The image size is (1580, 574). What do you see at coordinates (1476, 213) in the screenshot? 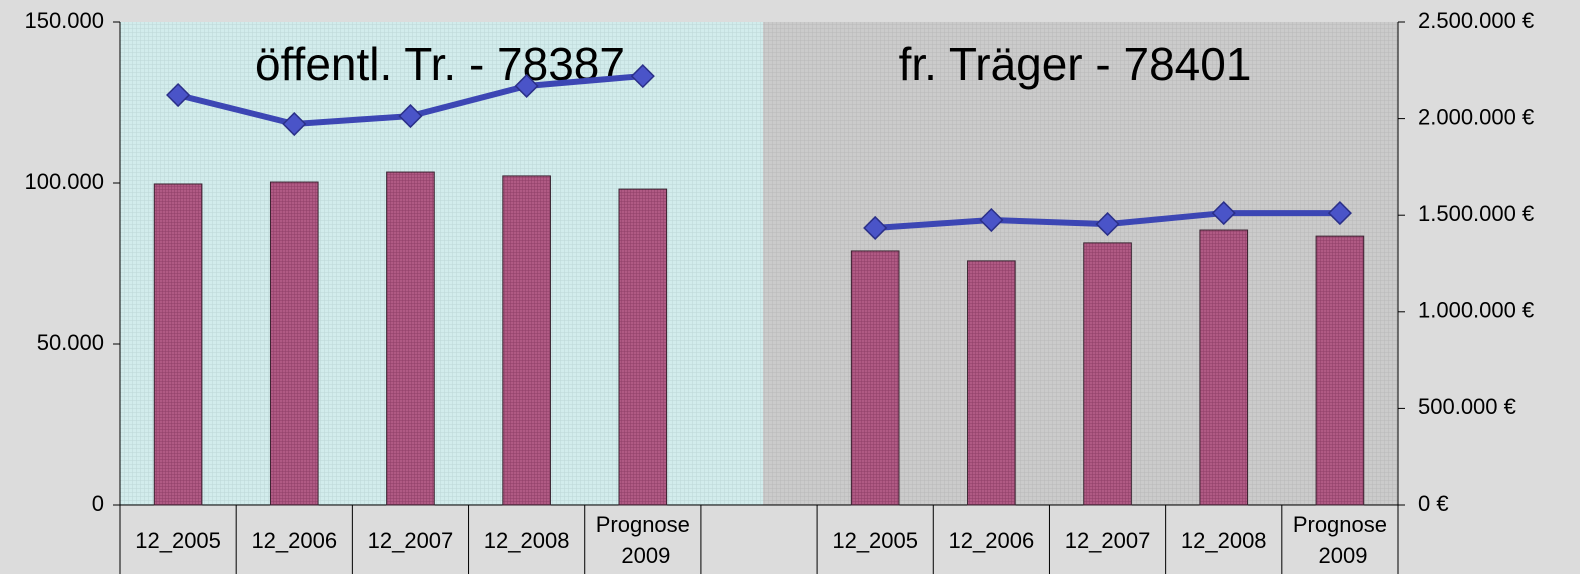
I see `y2-tick-label: 1.500.000 €` at bounding box center [1476, 213].